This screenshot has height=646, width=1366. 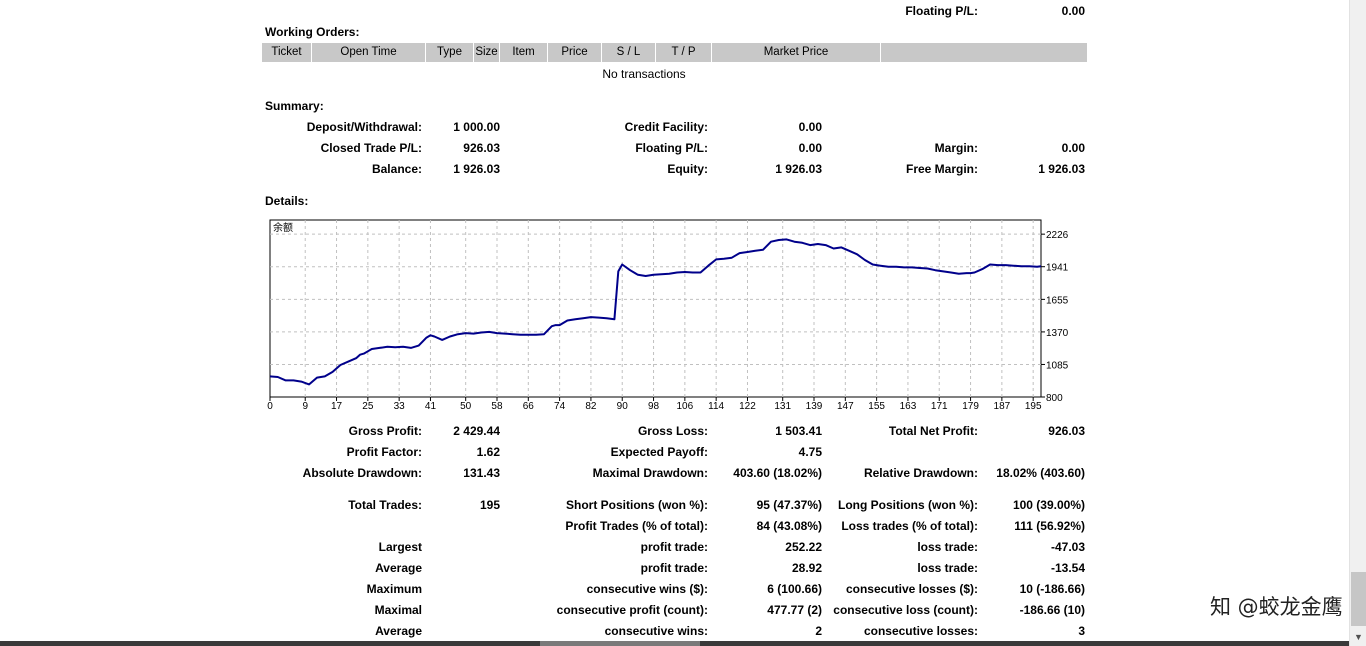 I want to click on chart-x-tick-label: 122, so click(x=747, y=406).